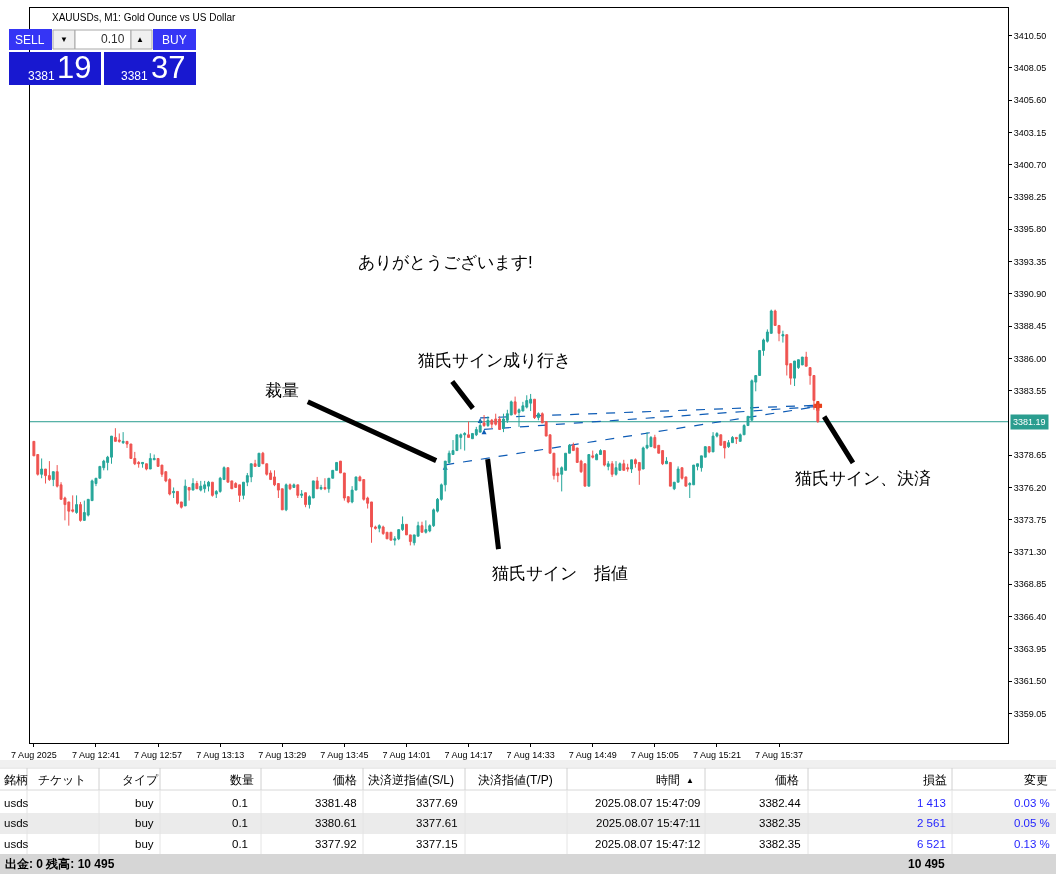 Image resolution: width=1056 pixels, height=884 pixels. I want to click on y-tick-label: 3361.50, so click(1030, 681).